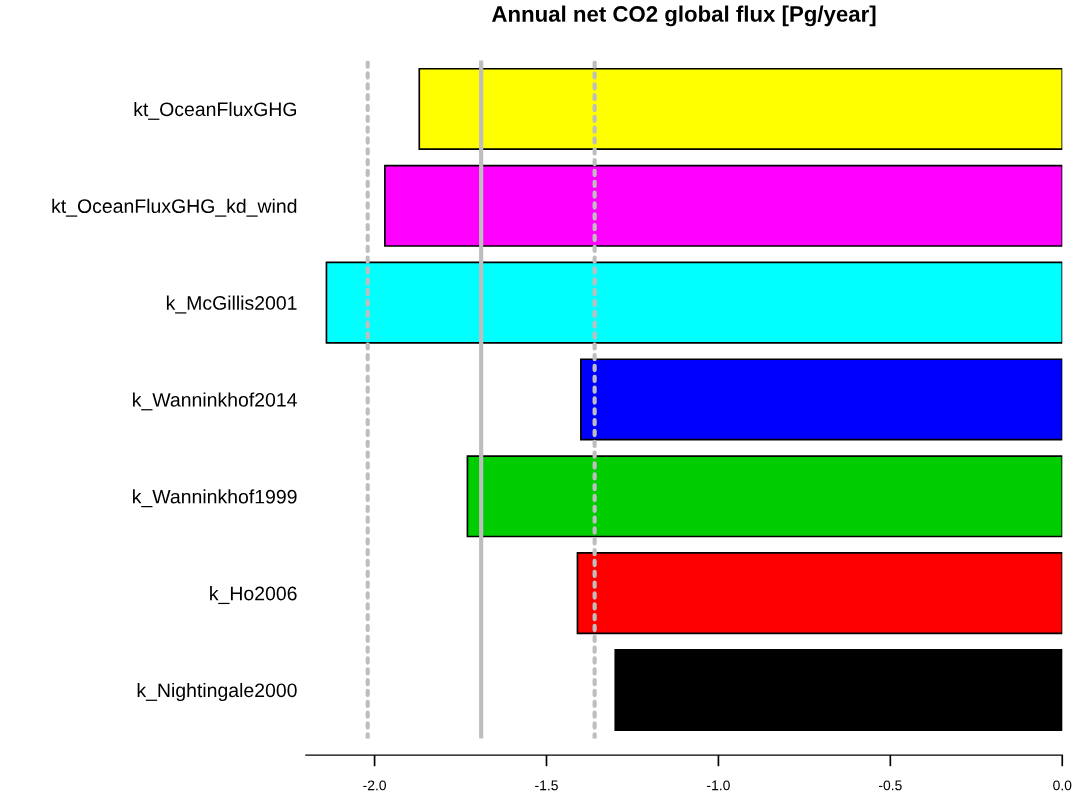 Image resolution: width=1073 pixels, height=807 pixels. Describe the element at coordinates (215, 401) in the screenshot. I see `y-tick-label: k_Wanninkhof2014` at that location.